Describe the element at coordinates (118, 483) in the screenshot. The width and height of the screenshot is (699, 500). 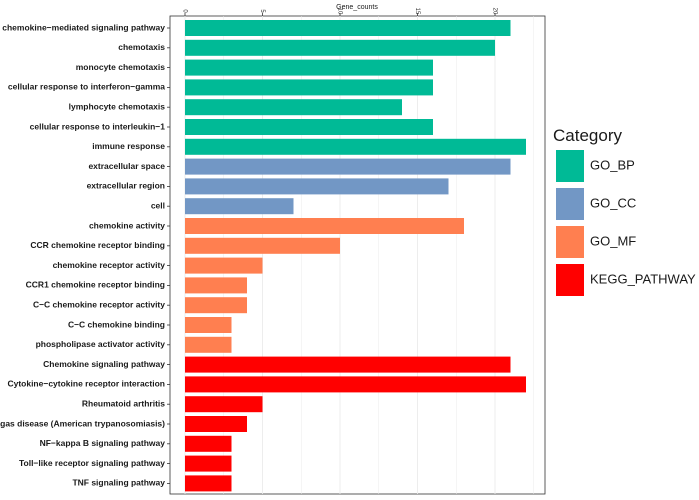
I see `category-label: TNF signaling pathway` at that location.